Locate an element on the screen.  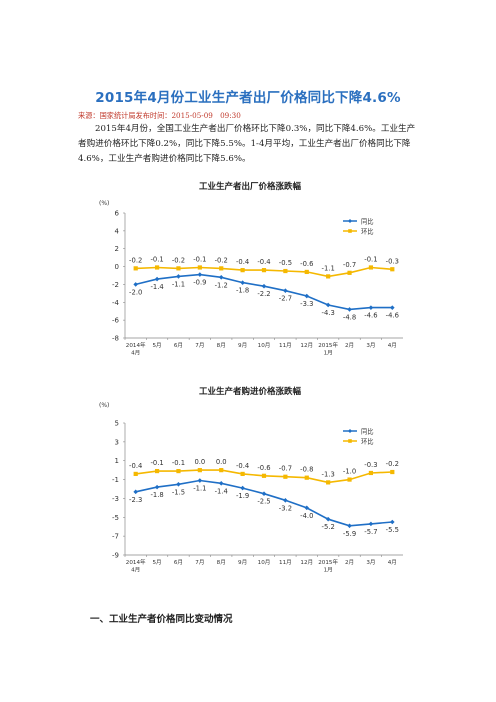
data-label: -2.5 is located at coordinates (263, 502).